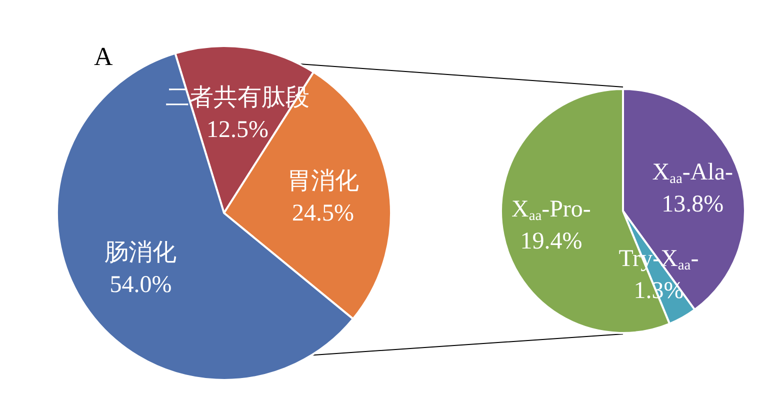 The height and width of the screenshot is (401, 773). What do you see at coordinates (103, 57) in the screenshot?
I see `chart-title: A` at bounding box center [103, 57].